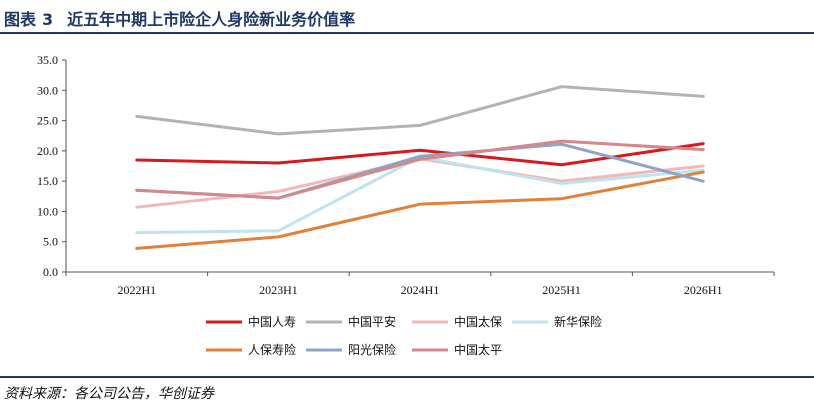 Image resolution: width=814 pixels, height=408 pixels. Describe the element at coordinates (703, 290) in the screenshot. I see `x-tick-label: 2026H1` at that location.